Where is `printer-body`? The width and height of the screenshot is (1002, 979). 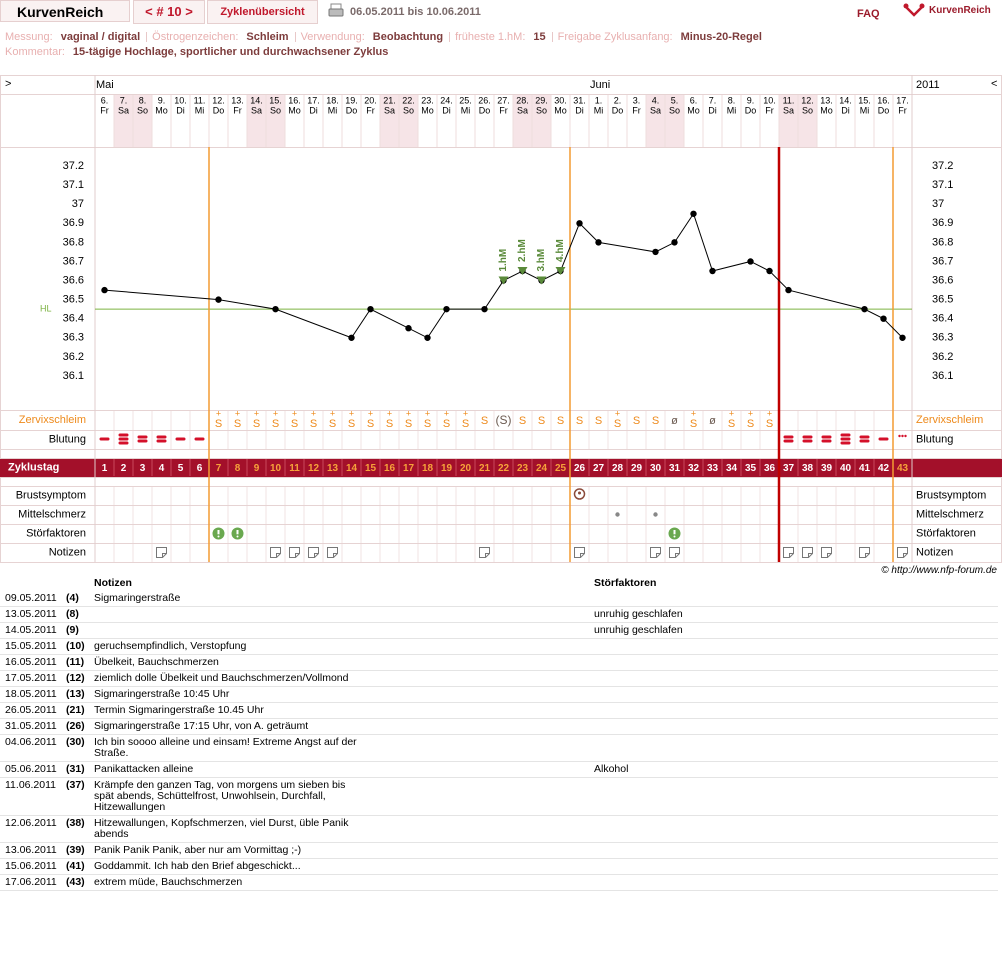
printer-body is located at coordinates (336, 12).